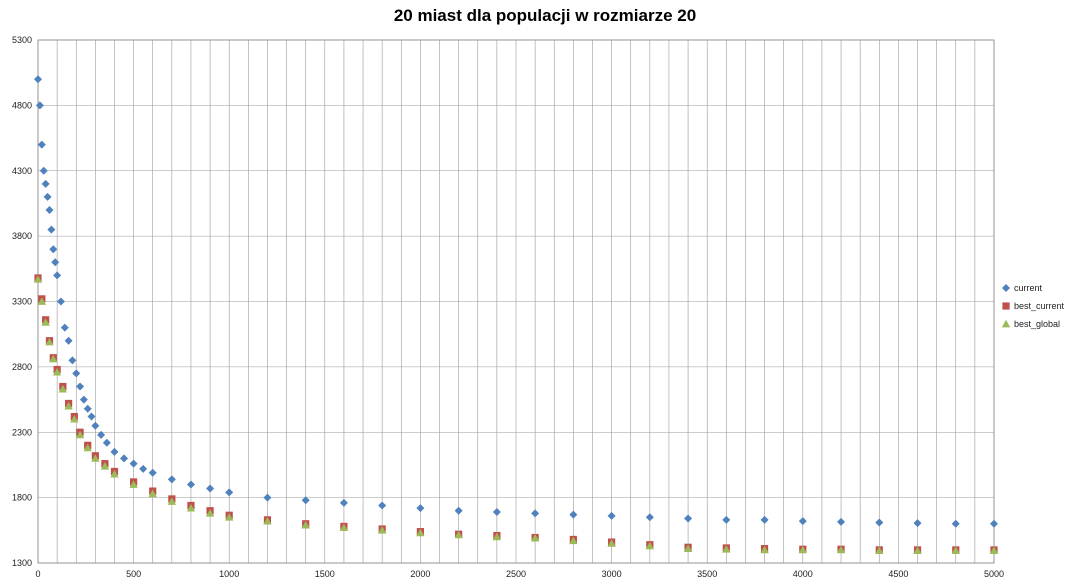  Describe the element at coordinates (707, 574) in the screenshot. I see `x-tick-label: 3500` at that location.